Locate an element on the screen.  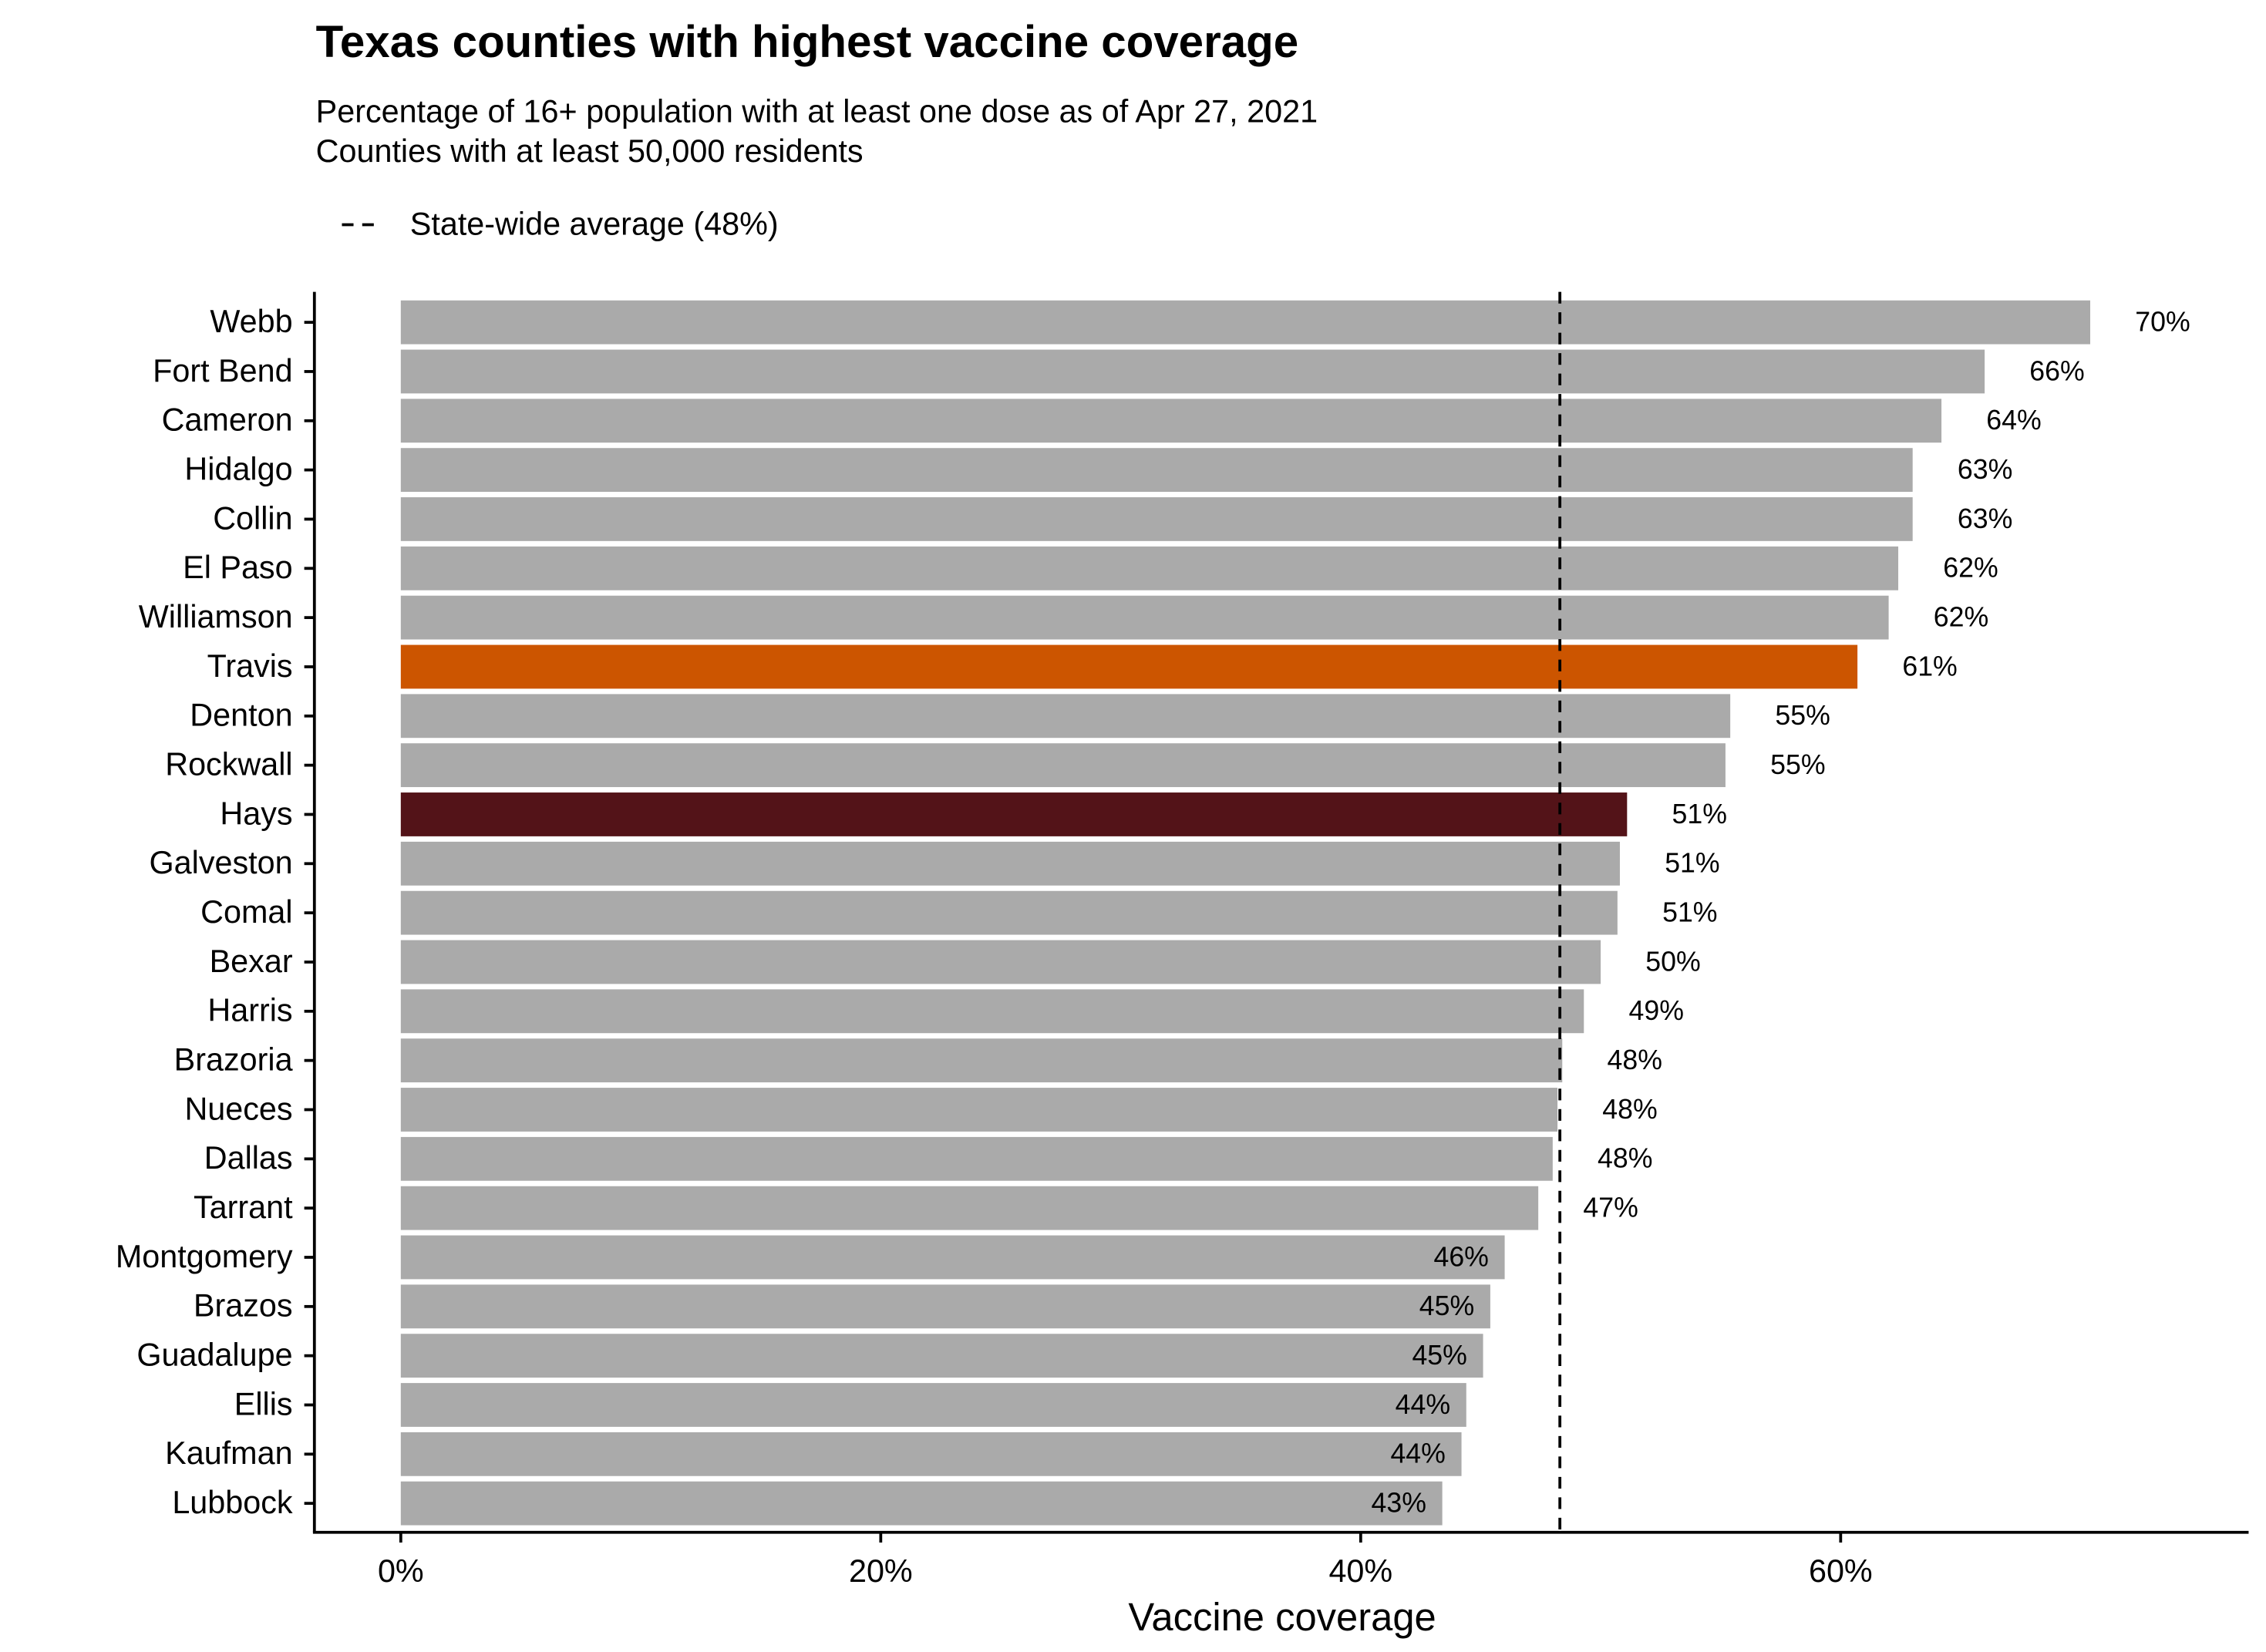
x-tick-label: 40% is located at coordinates (1360, 1571).